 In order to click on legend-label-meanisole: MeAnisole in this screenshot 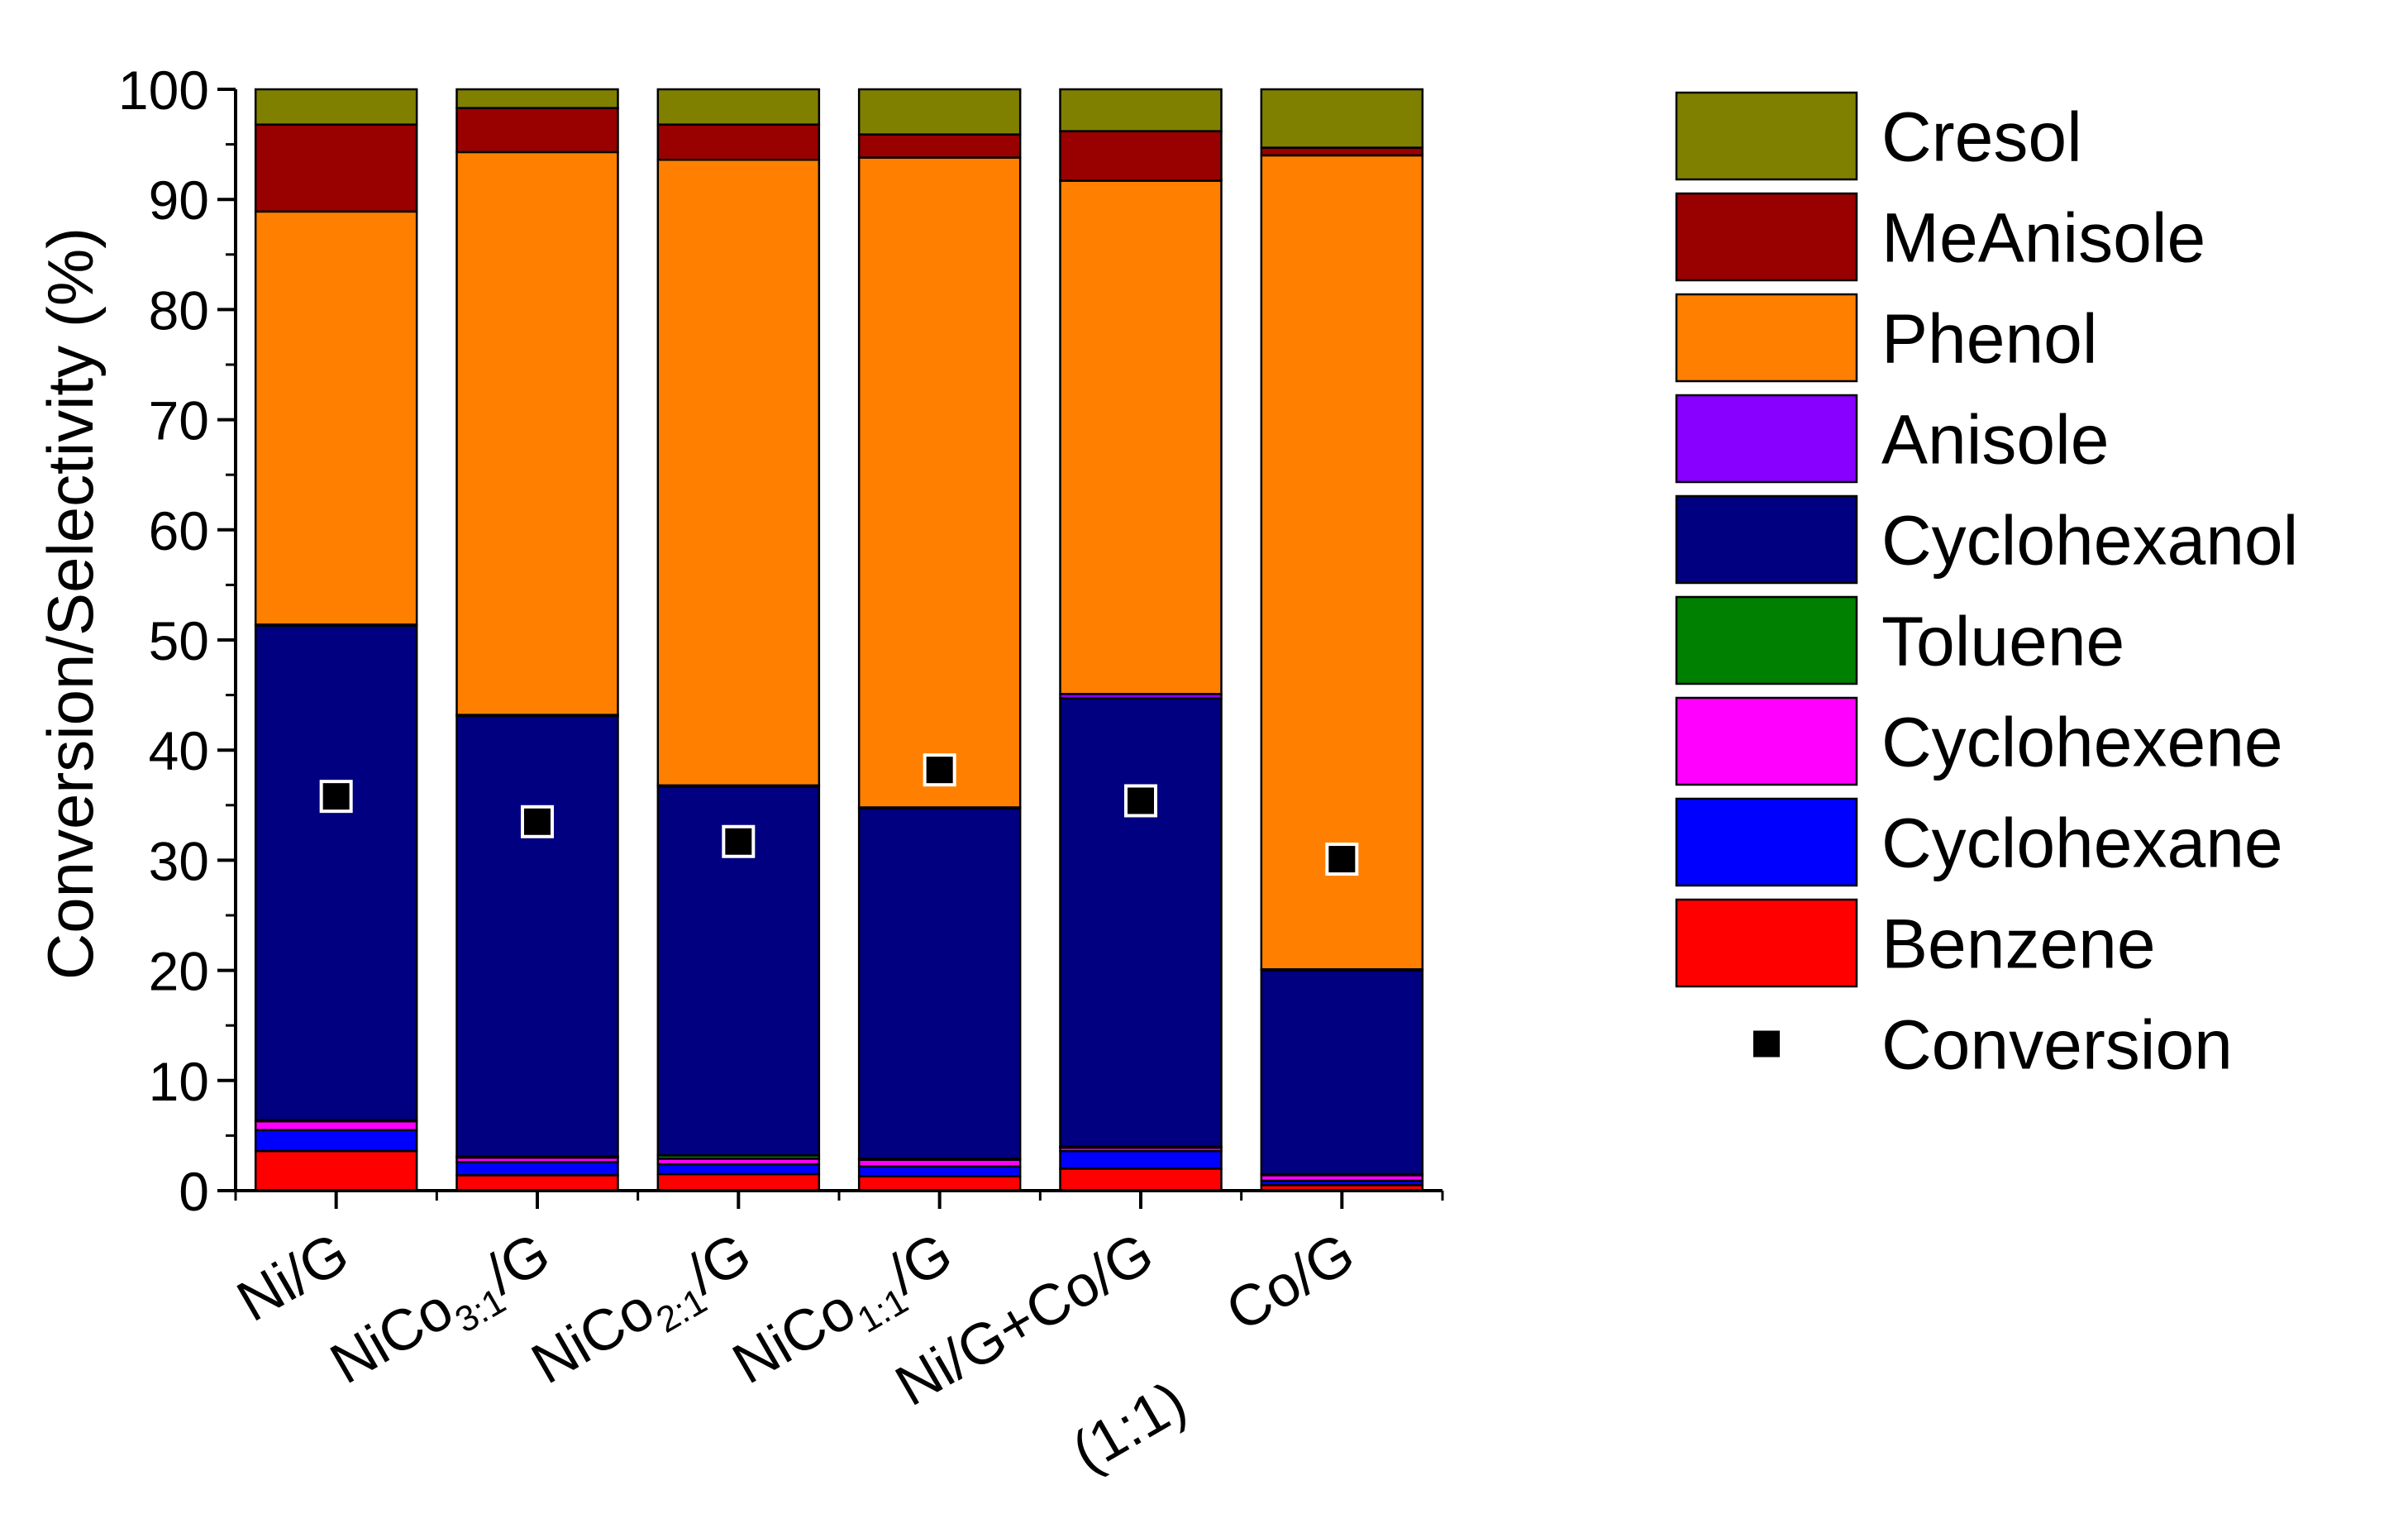, I will do `click(2043, 238)`.